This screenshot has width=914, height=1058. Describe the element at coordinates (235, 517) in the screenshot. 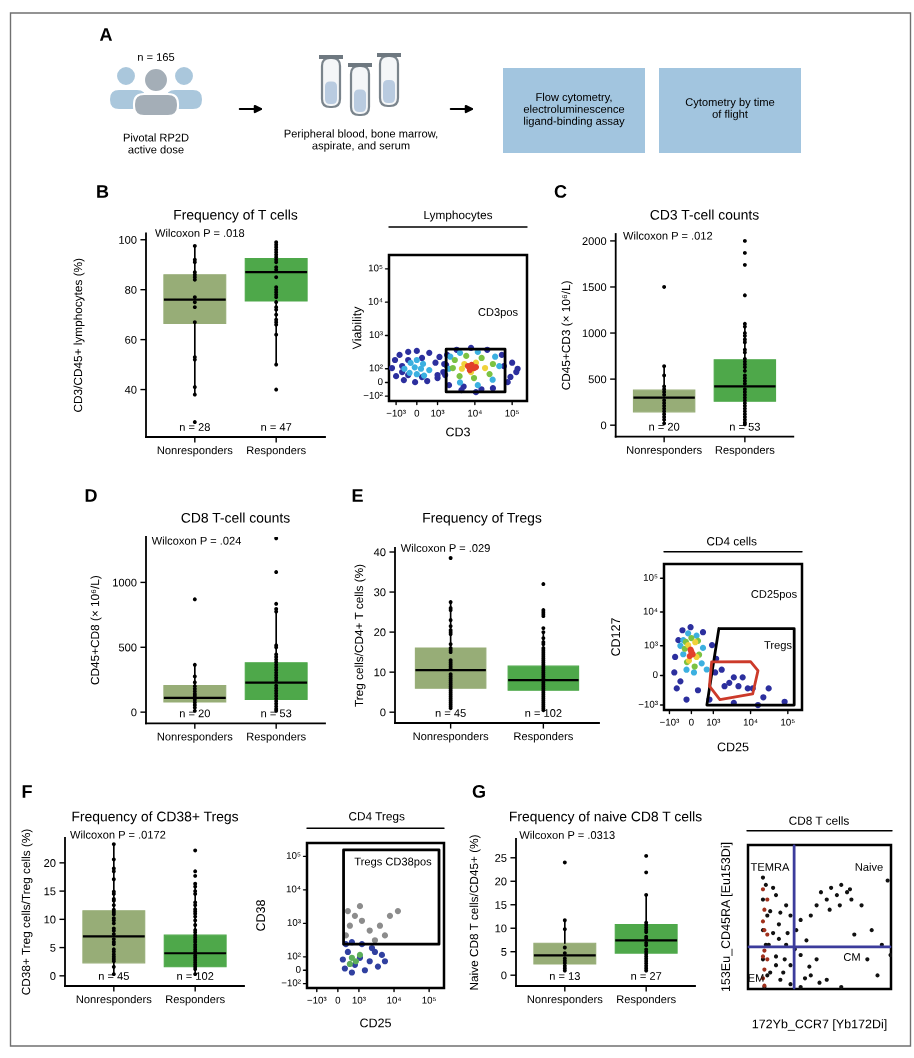

I see `chart-title: CD8 T-cell counts` at that location.